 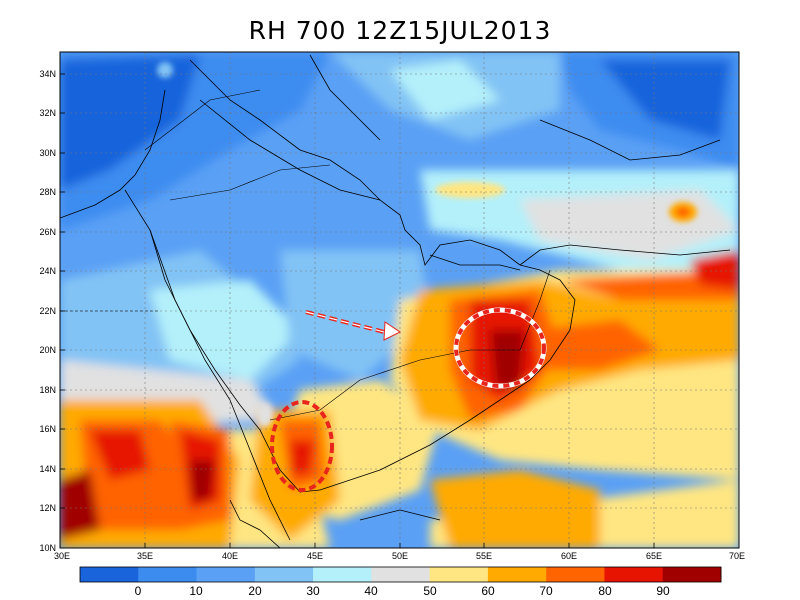 What do you see at coordinates (546, 591) in the screenshot?
I see `colorbar-label-70: 70` at bounding box center [546, 591].